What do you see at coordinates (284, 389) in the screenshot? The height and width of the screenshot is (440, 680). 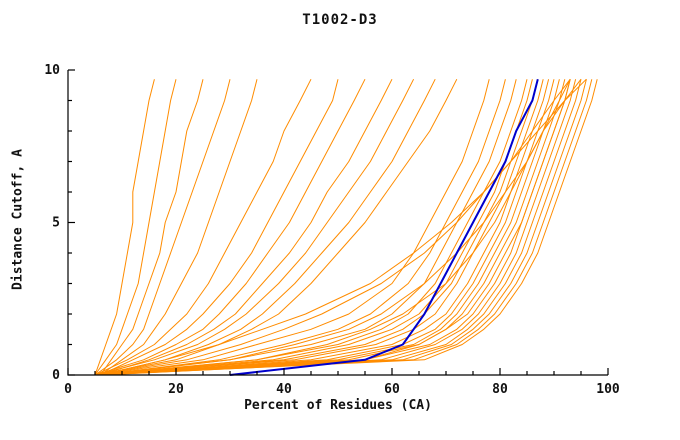 I see `x-tick-label: 40` at bounding box center [284, 389].